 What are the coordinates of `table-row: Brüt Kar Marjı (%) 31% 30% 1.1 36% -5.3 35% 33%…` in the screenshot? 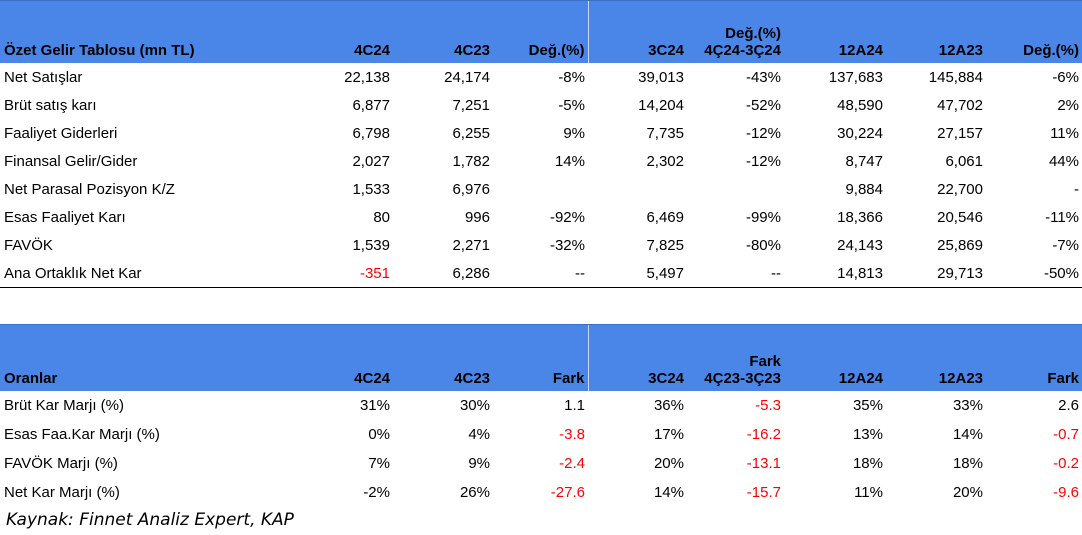 It's located at (541, 405).